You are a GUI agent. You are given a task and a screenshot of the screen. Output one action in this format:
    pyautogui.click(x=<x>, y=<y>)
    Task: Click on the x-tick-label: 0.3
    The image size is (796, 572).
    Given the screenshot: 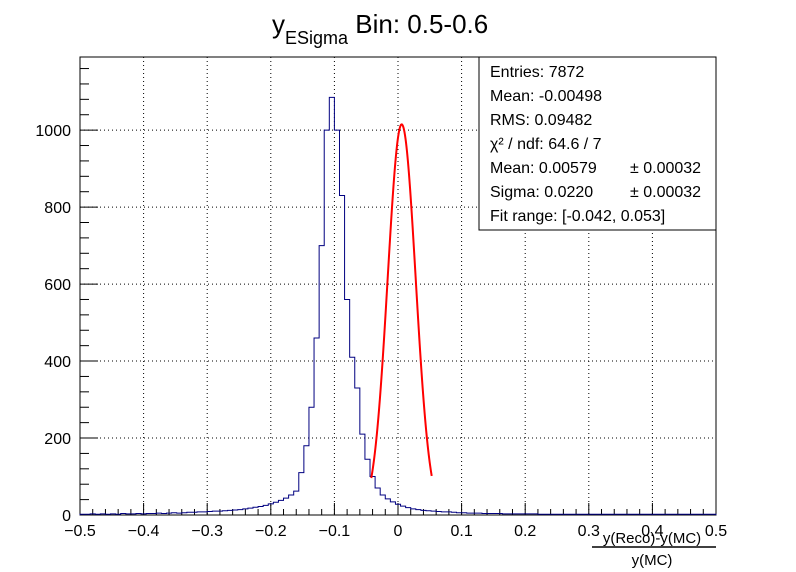 What is the action you would take?
    pyautogui.click(x=589, y=531)
    